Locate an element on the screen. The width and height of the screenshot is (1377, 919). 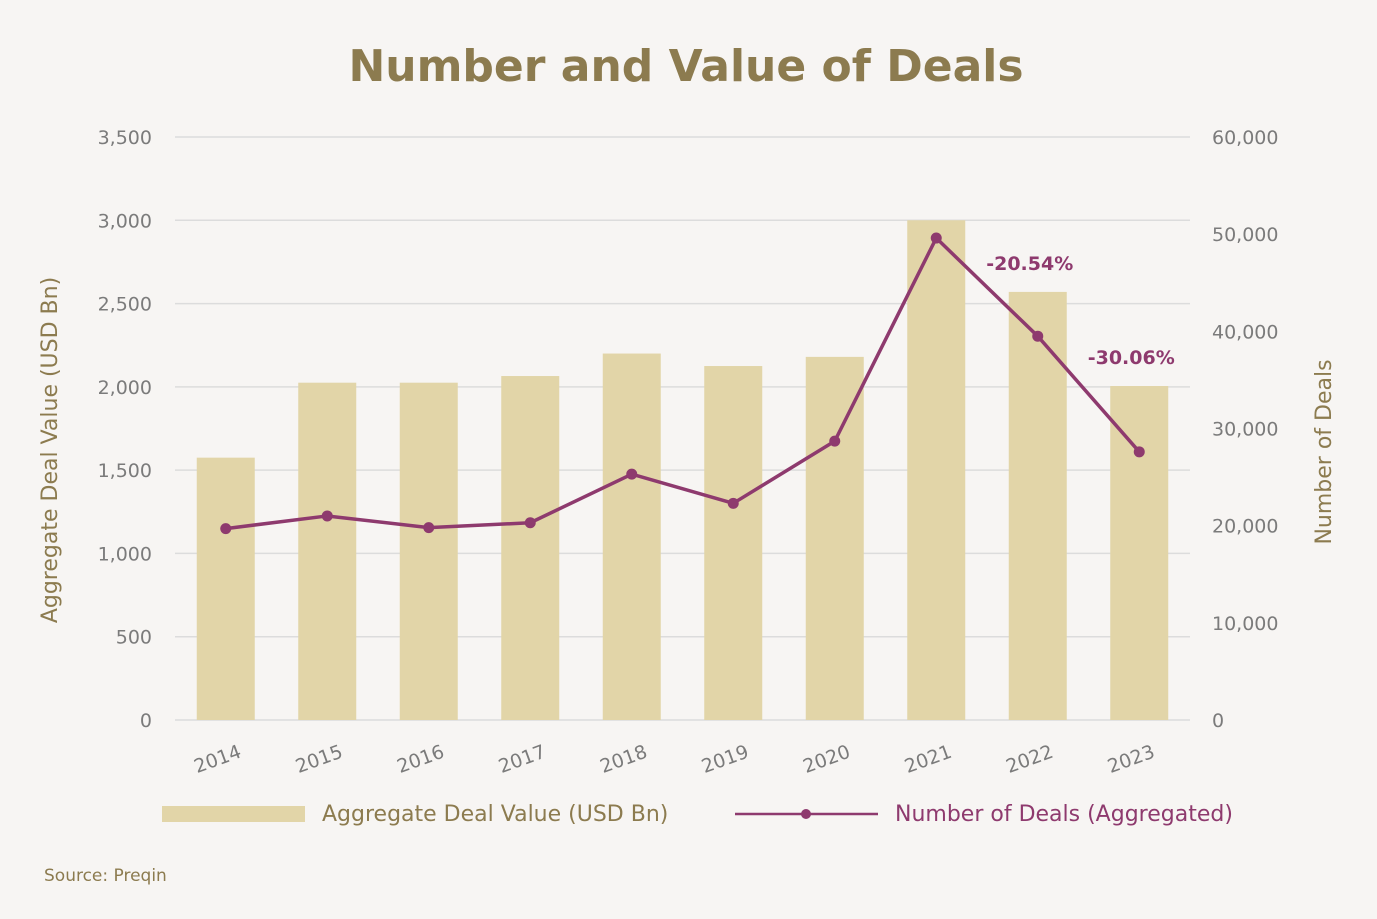
annotations: -20.54% -30.06% is located at coordinates (1080, 311).